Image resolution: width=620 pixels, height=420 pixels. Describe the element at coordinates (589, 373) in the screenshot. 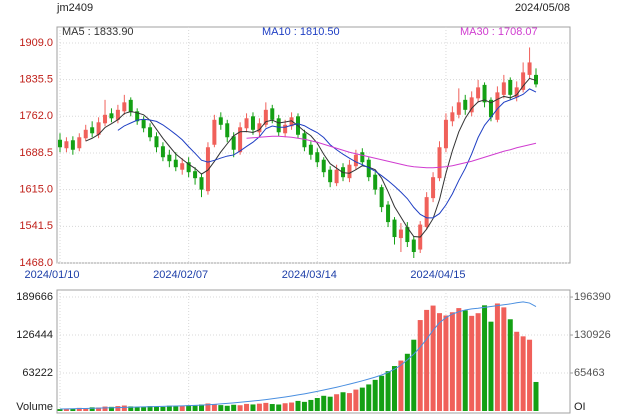

I see `y2-tick-label: 65463` at that location.